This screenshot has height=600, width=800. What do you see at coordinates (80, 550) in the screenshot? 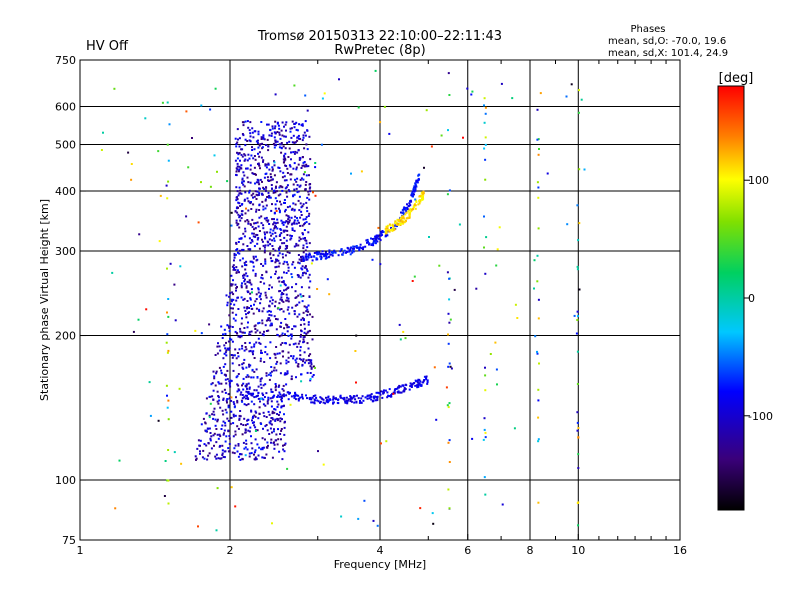
I see `x-tick-label: 1` at bounding box center [80, 550].